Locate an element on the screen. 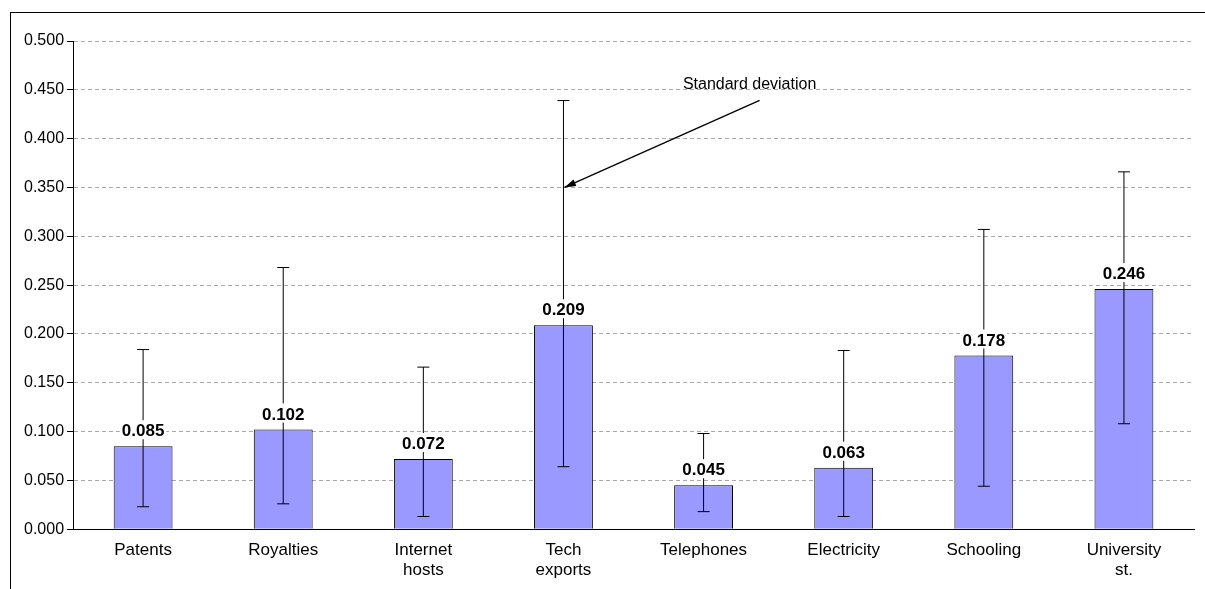 This screenshot has height=589, width=1205. y-tick-label: 0.500 is located at coordinates (44, 40).